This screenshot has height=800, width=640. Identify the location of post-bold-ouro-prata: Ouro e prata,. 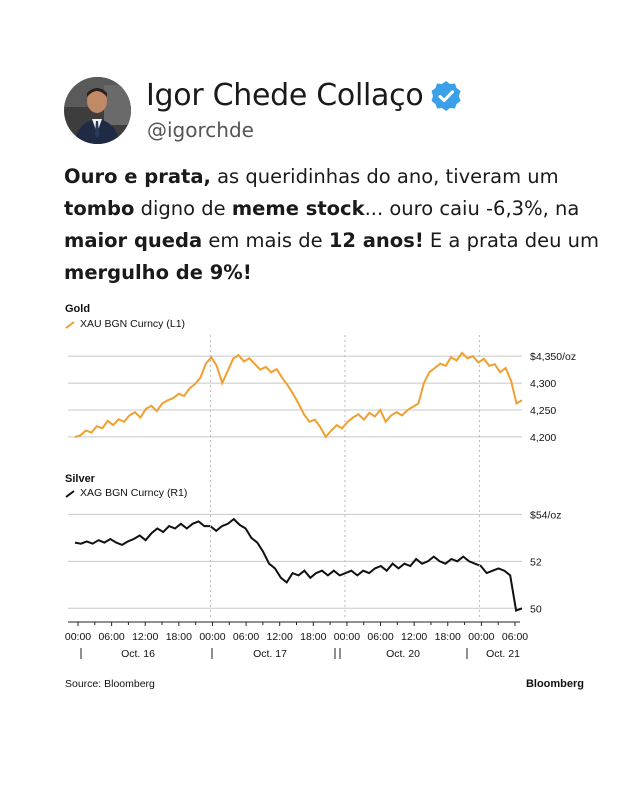
(137, 176).